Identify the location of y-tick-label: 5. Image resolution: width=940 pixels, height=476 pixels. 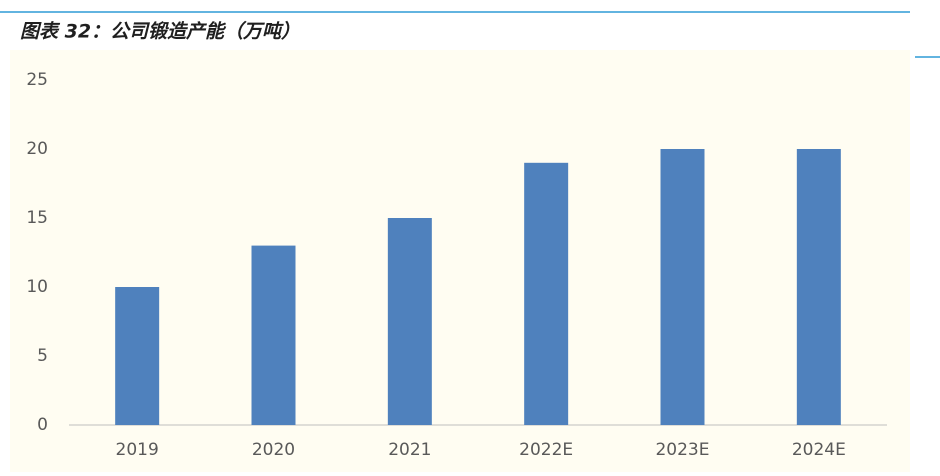
(42, 356).